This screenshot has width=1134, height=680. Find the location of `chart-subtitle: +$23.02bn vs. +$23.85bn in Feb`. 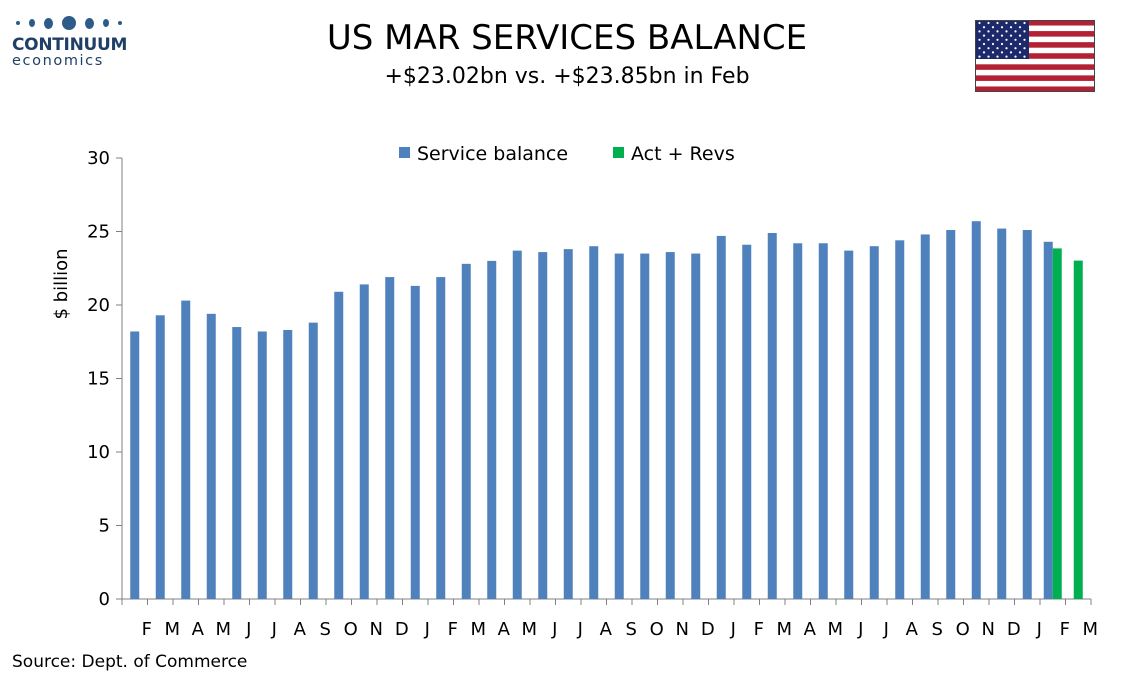

chart-subtitle: +$23.02bn vs. +$23.85bn in Feb is located at coordinates (567, 76).